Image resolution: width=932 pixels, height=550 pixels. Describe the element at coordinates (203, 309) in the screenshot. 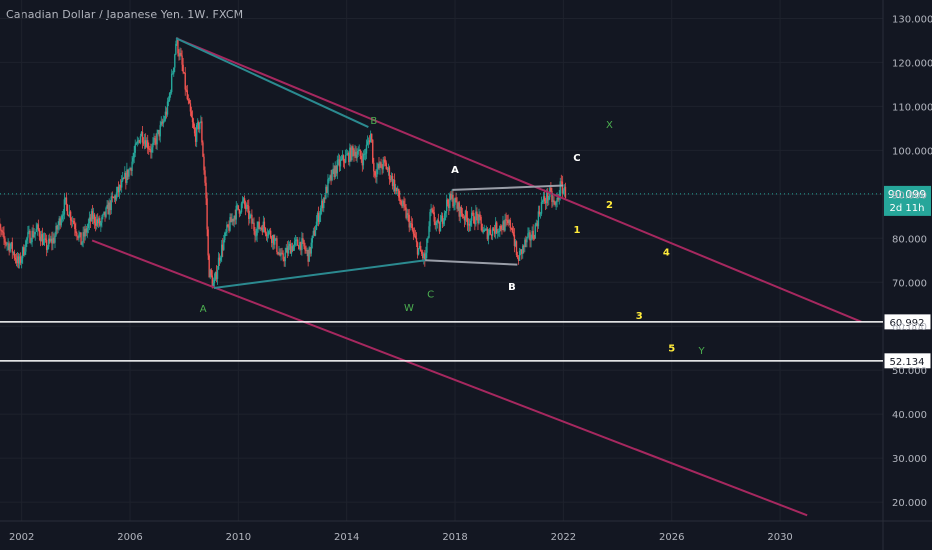

I see `wave-label-green: A` at that location.